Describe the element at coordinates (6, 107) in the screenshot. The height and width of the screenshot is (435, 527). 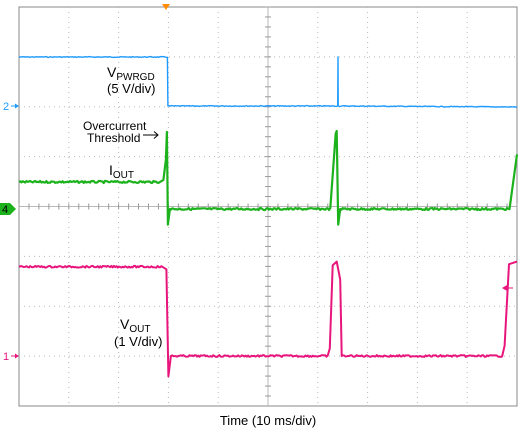
I see `channel-2-marker-label: 2` at that location.